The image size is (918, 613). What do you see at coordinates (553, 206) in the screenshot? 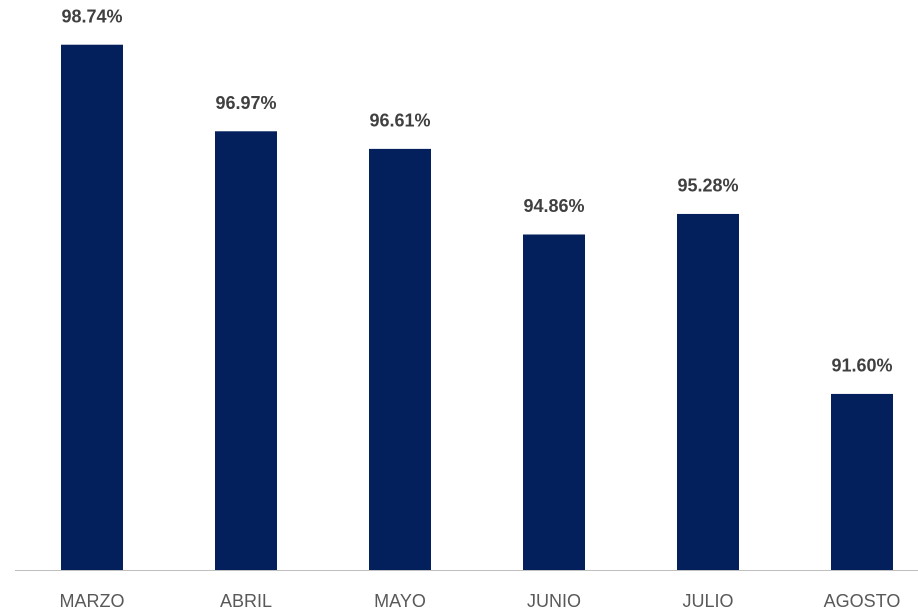
I see `data-label: 94.86%` at bounding box center [553, 206].